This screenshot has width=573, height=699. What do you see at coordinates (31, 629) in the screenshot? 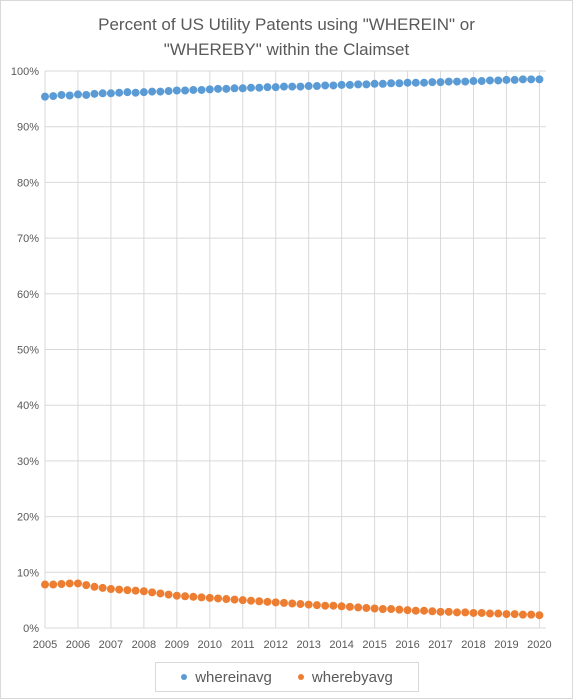
I see `y-tick-label: 0%` at bounding box center [31, 629].